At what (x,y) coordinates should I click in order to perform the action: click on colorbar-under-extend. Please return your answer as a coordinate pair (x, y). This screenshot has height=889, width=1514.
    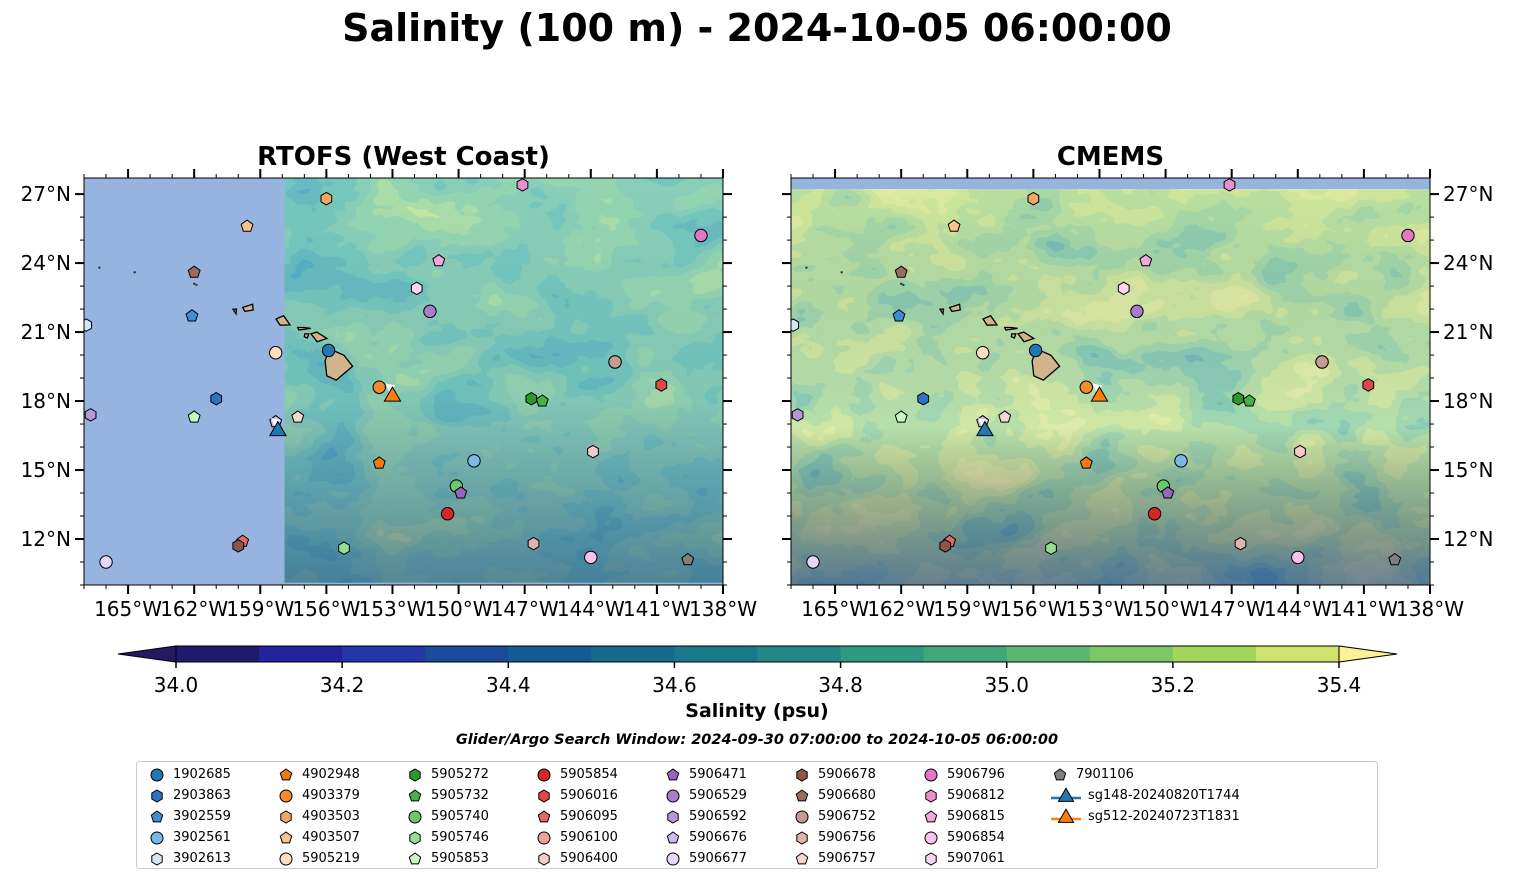
    Looking at the image, I should click on (147, 654).